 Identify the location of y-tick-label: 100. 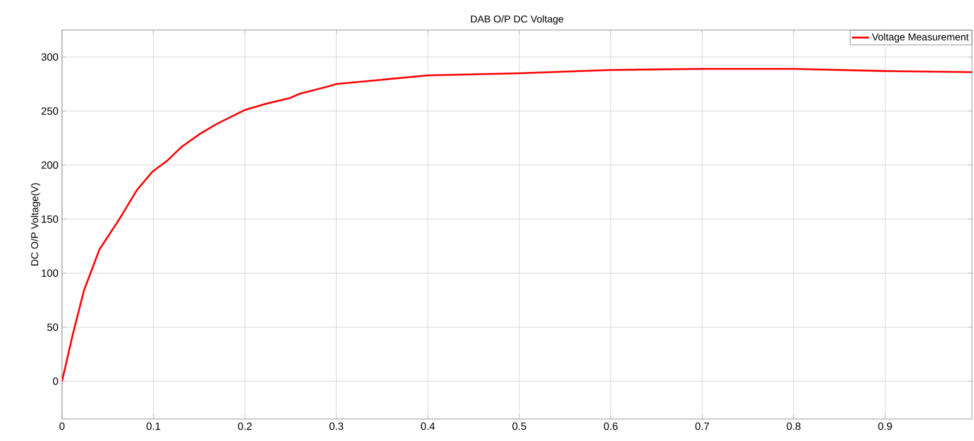
(50, 273).